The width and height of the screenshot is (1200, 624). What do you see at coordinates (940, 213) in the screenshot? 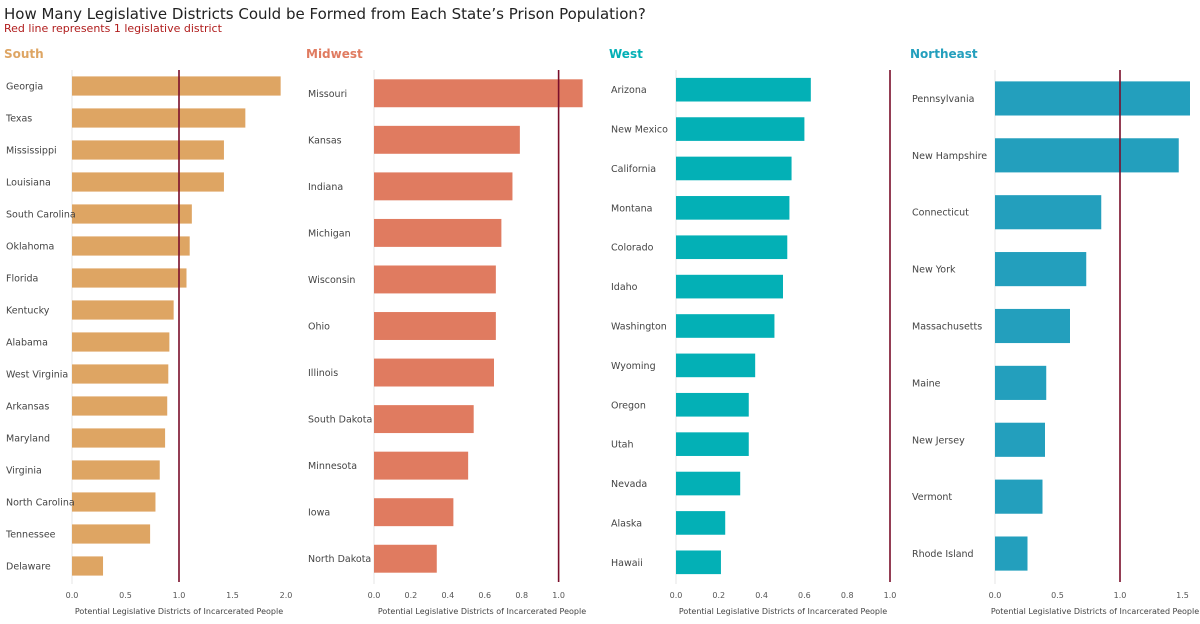
I see `state-label: Connecticut` at bounding box center [940, 213].